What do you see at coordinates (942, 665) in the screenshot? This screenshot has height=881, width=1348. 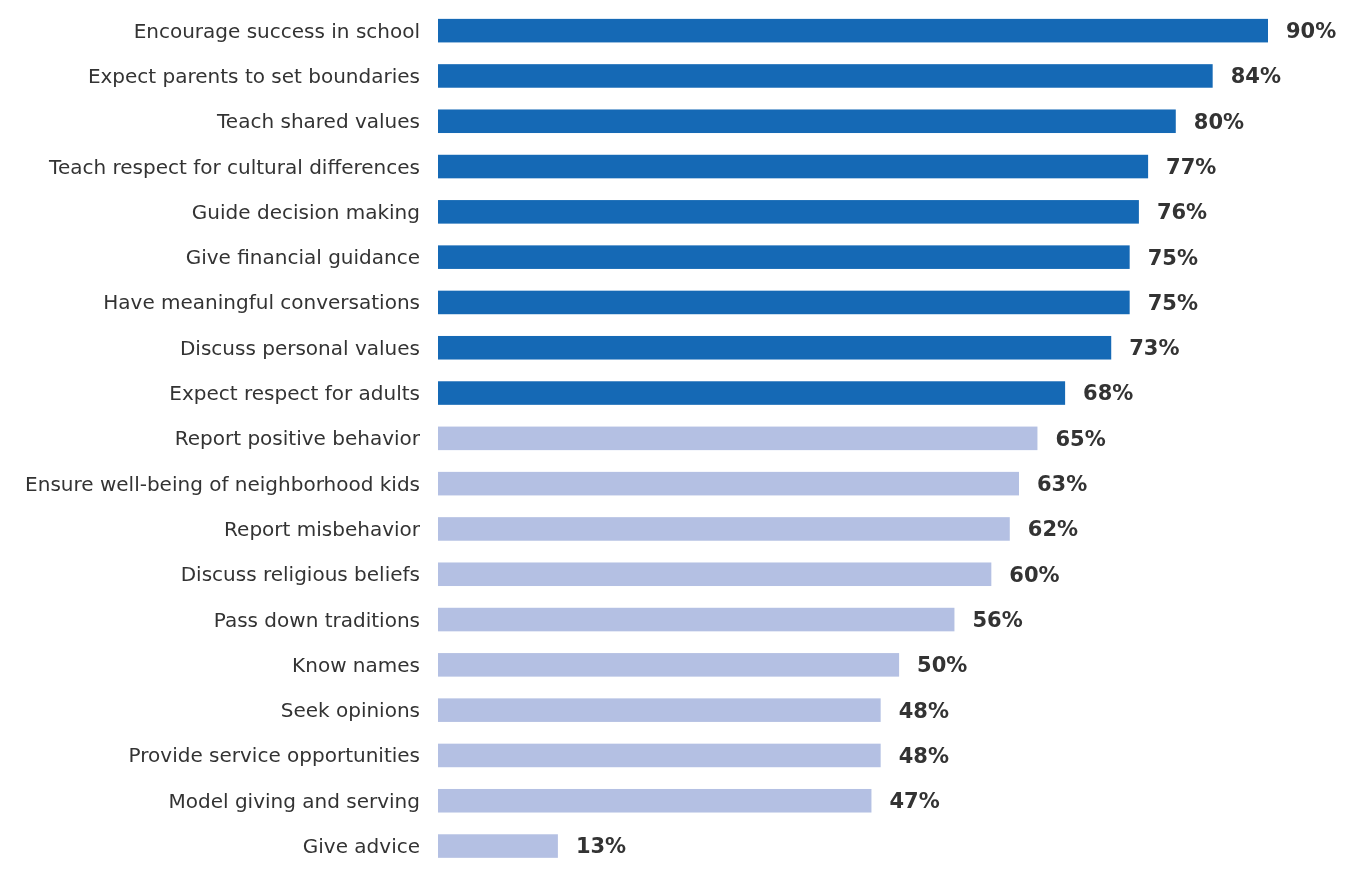 I see `data-label: 50%` at bounding box center [942, 665].